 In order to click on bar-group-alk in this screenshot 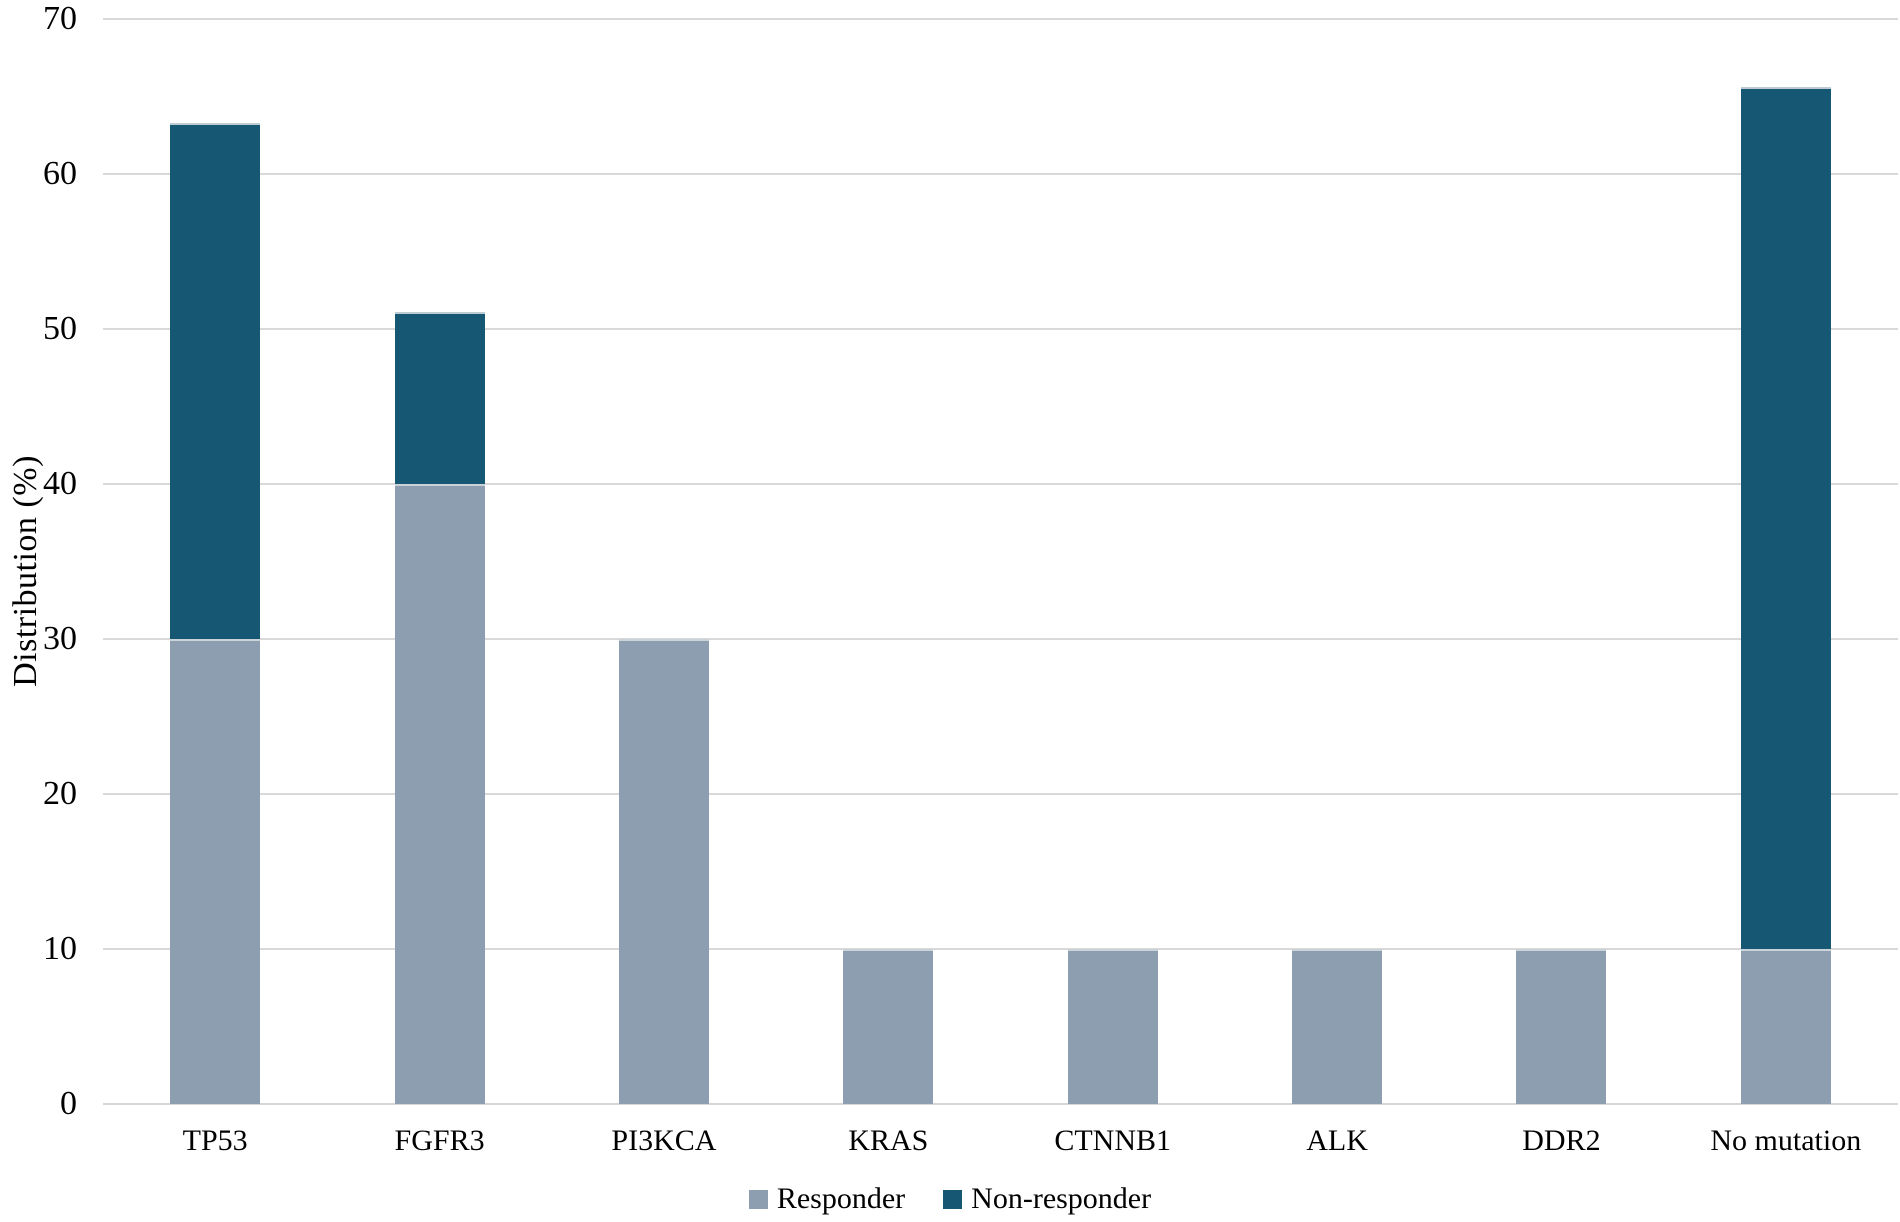, I will do `click(1337, 561)`.